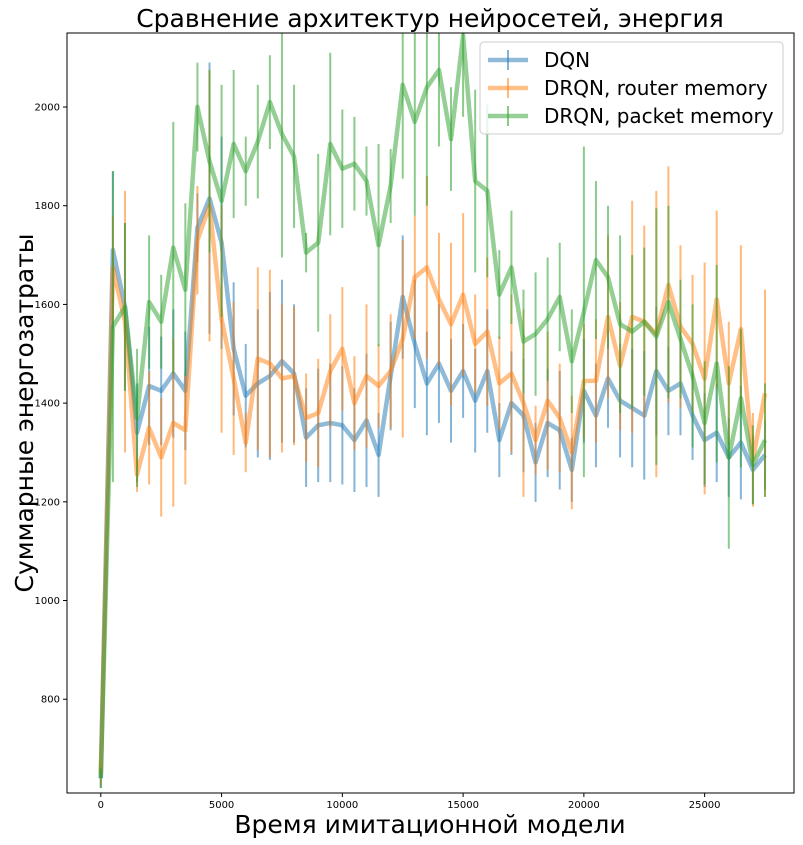 Image resolution: width=803 pixels, height=845 pixels. I want to click on y-tick-label: 1400, so click(47, 404).